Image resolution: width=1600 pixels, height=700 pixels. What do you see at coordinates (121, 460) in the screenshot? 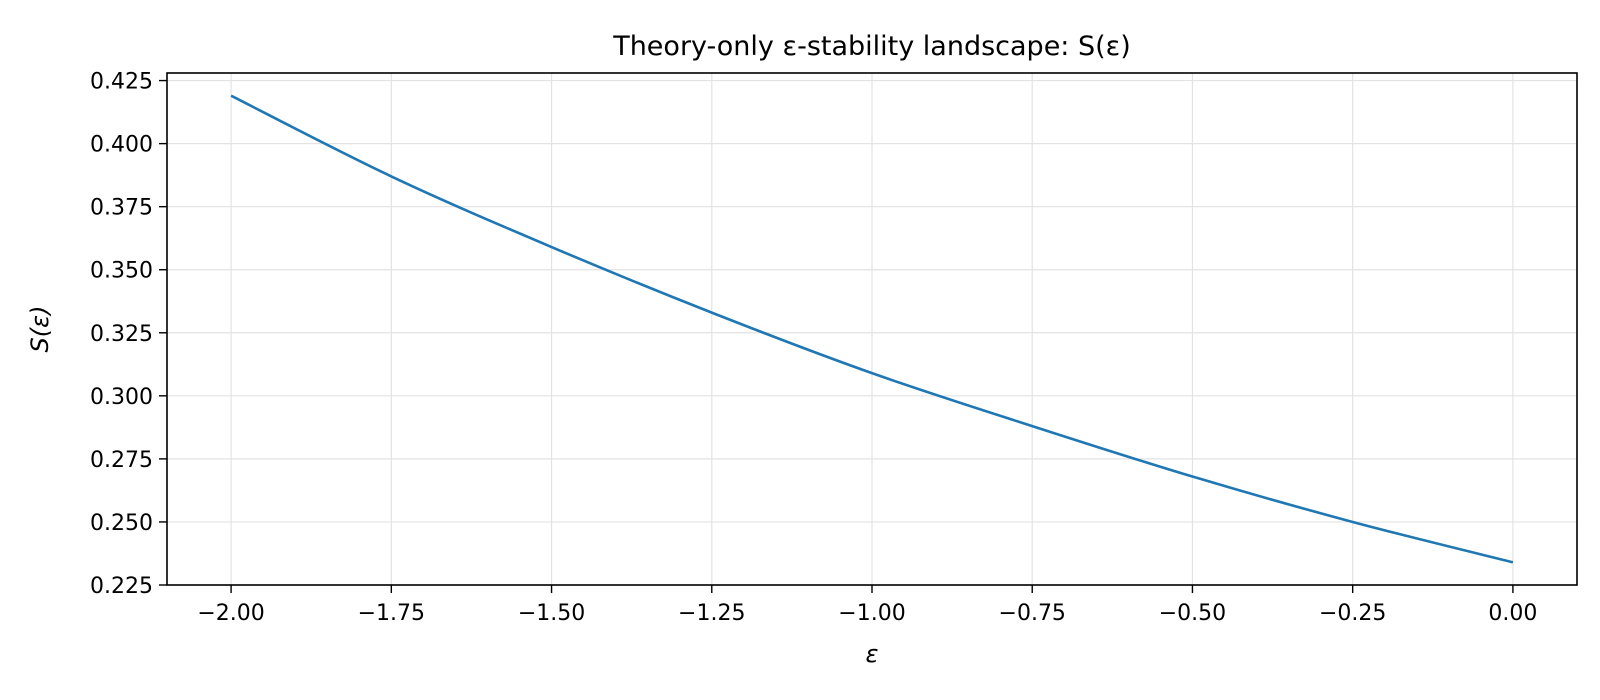
I see `y-tick-label: 0.275` at bounding box center [121, 460].